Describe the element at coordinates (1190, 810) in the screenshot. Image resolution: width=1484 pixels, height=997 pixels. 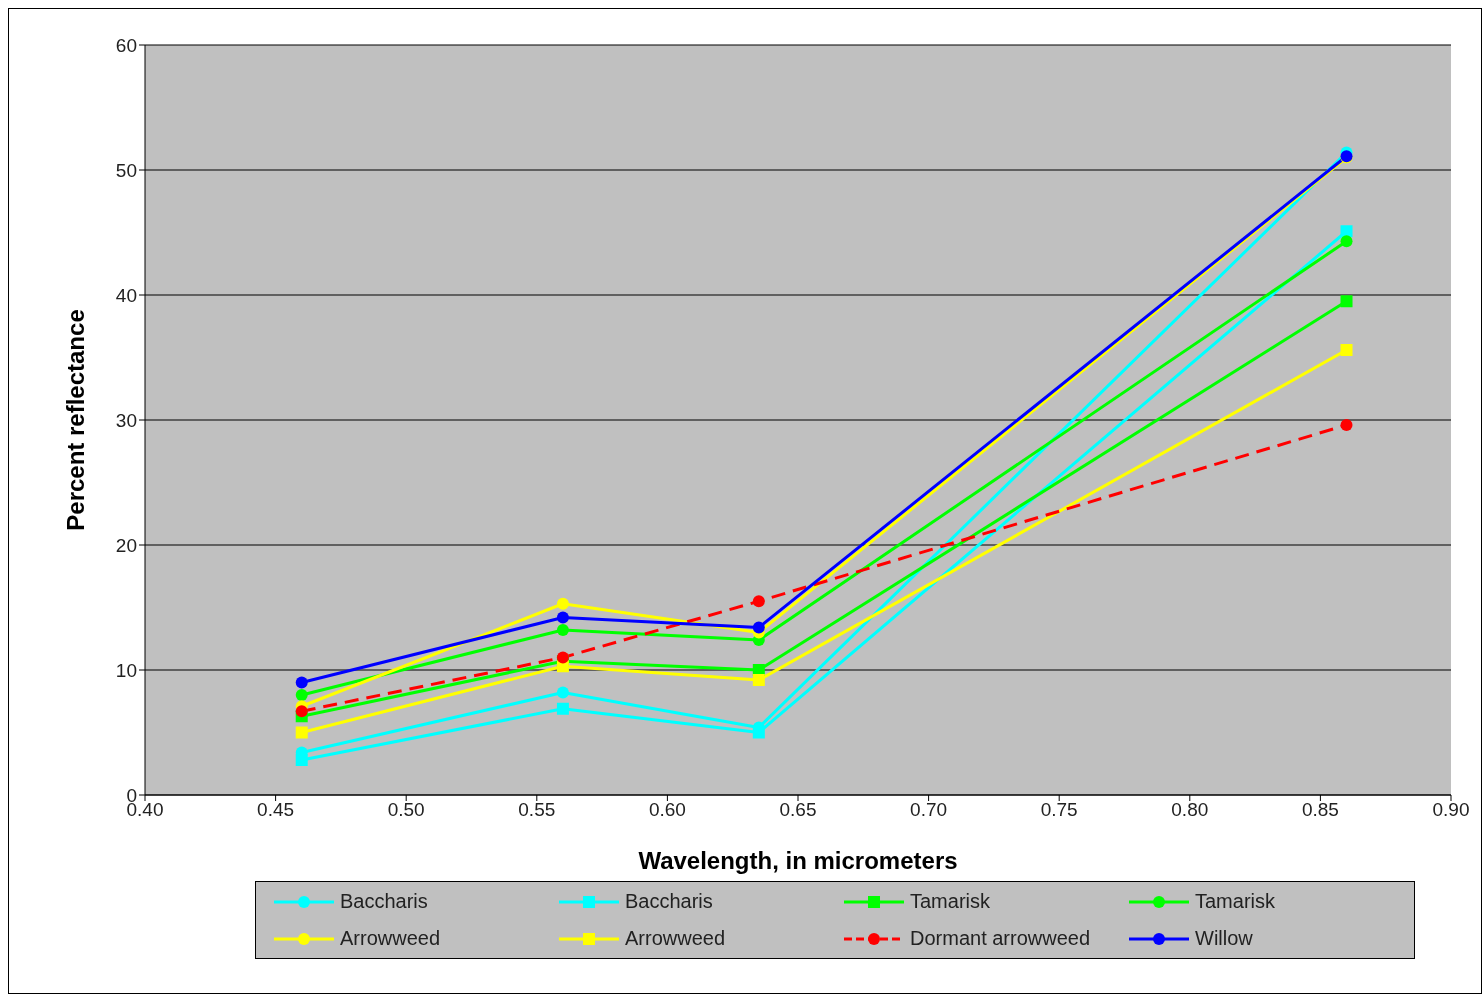
I see `x-tick-label: 0.80` at that location.